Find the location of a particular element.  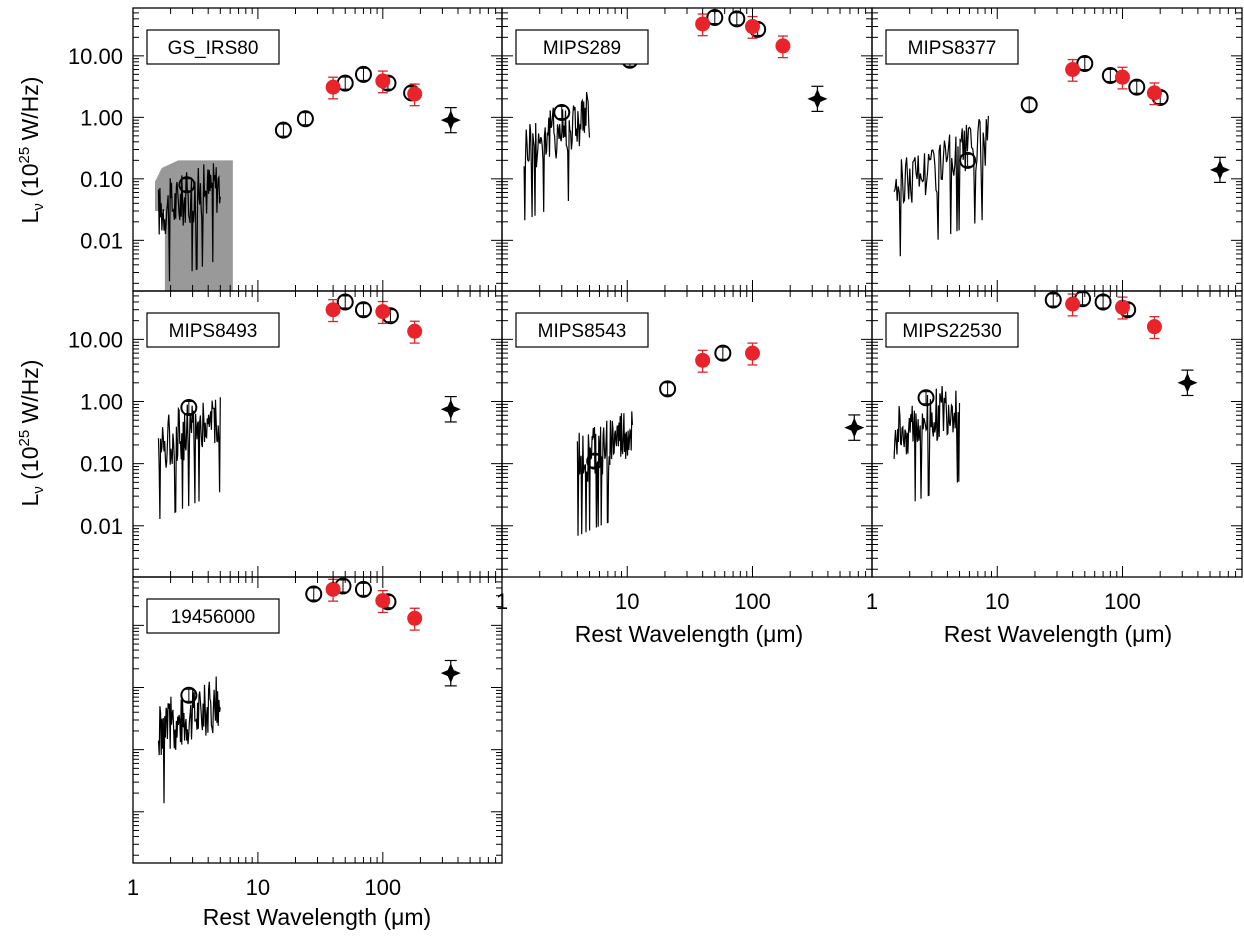

panel-label: MIPS8493 is located at coordinates (213, 331).